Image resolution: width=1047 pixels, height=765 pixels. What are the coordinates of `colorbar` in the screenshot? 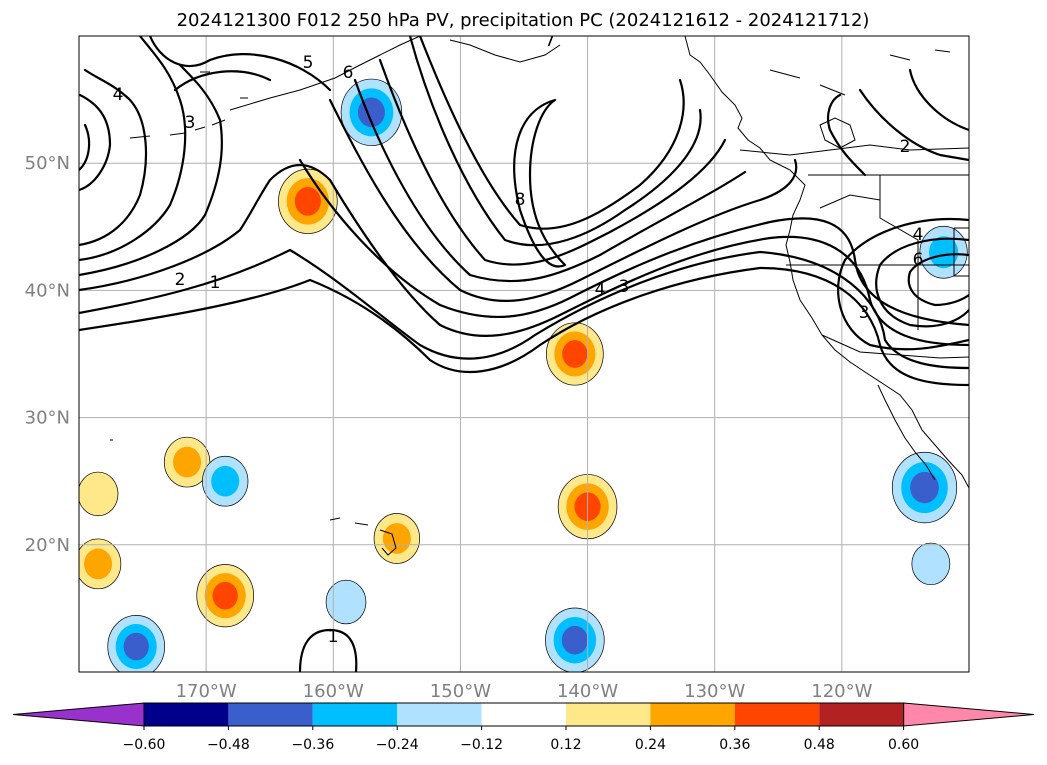 It's located at (523, 714).